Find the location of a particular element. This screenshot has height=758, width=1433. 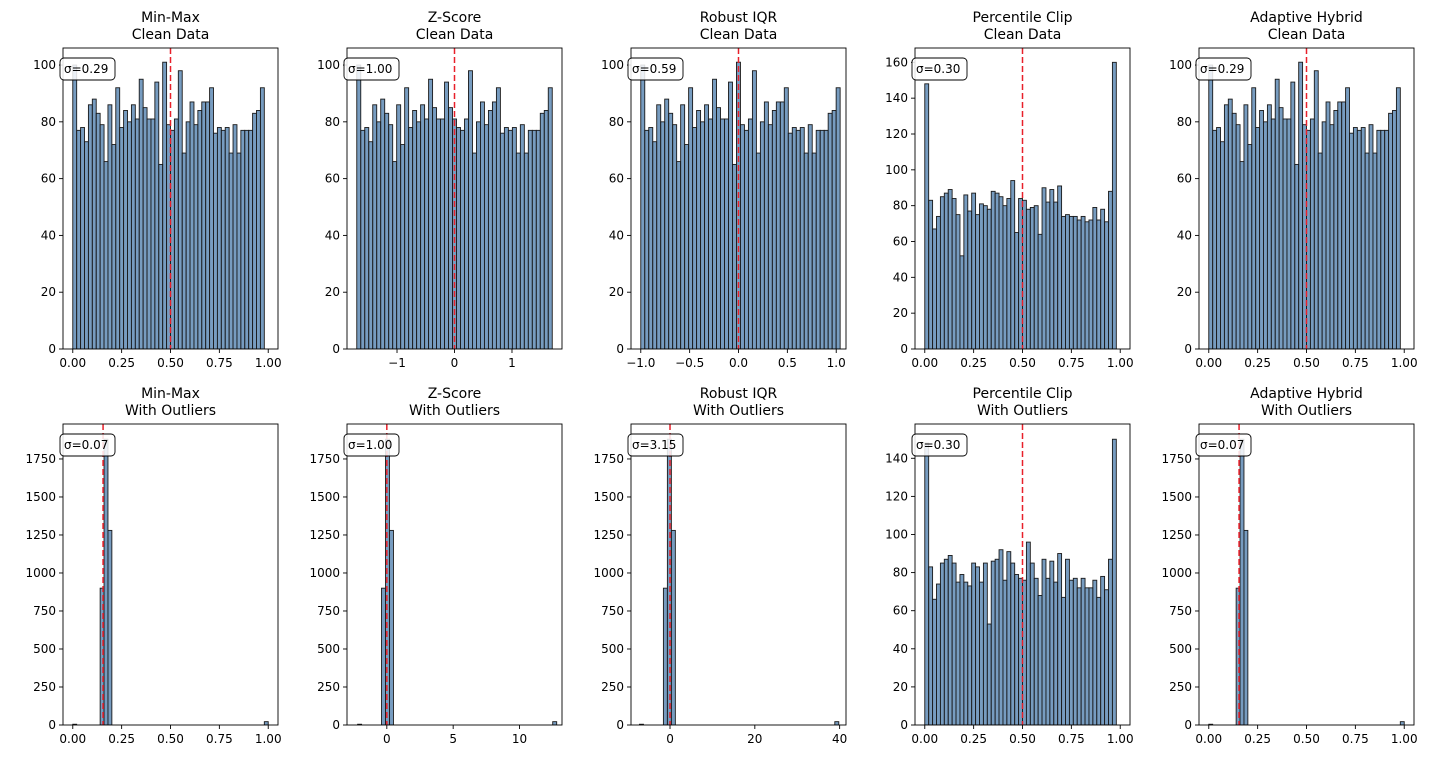

y-tick-label: 40 is located at coordinates (616, 235).